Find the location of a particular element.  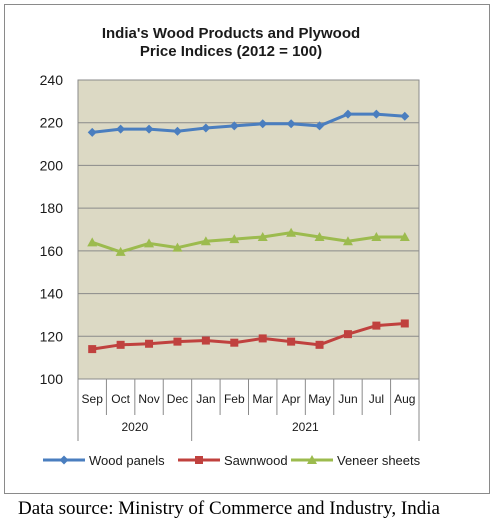

x-tick-label-dec: Dec is located at coordinates (177, 399).